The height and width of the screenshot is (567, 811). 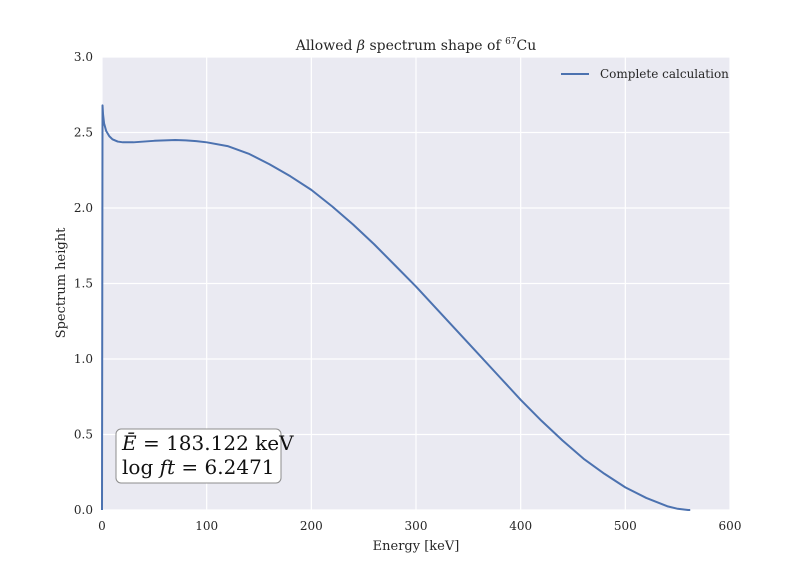 I want to click on y-axis-label: Spectrum height, so click(x=61, y=282).